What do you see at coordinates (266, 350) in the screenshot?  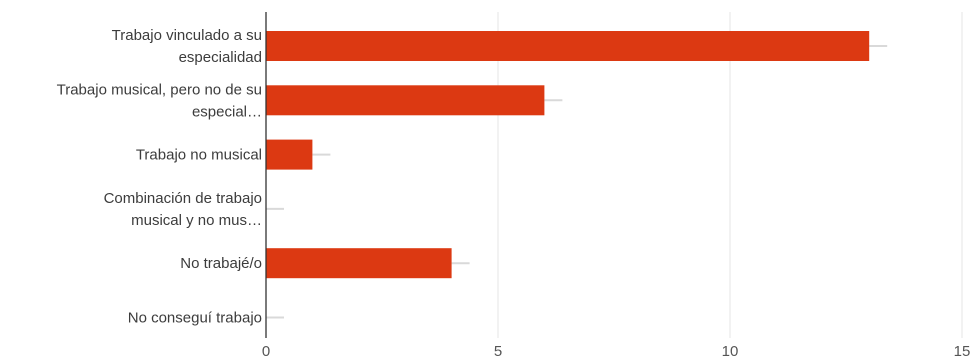 I see `x-tick-label: 0` at bounding box center [266, 350].